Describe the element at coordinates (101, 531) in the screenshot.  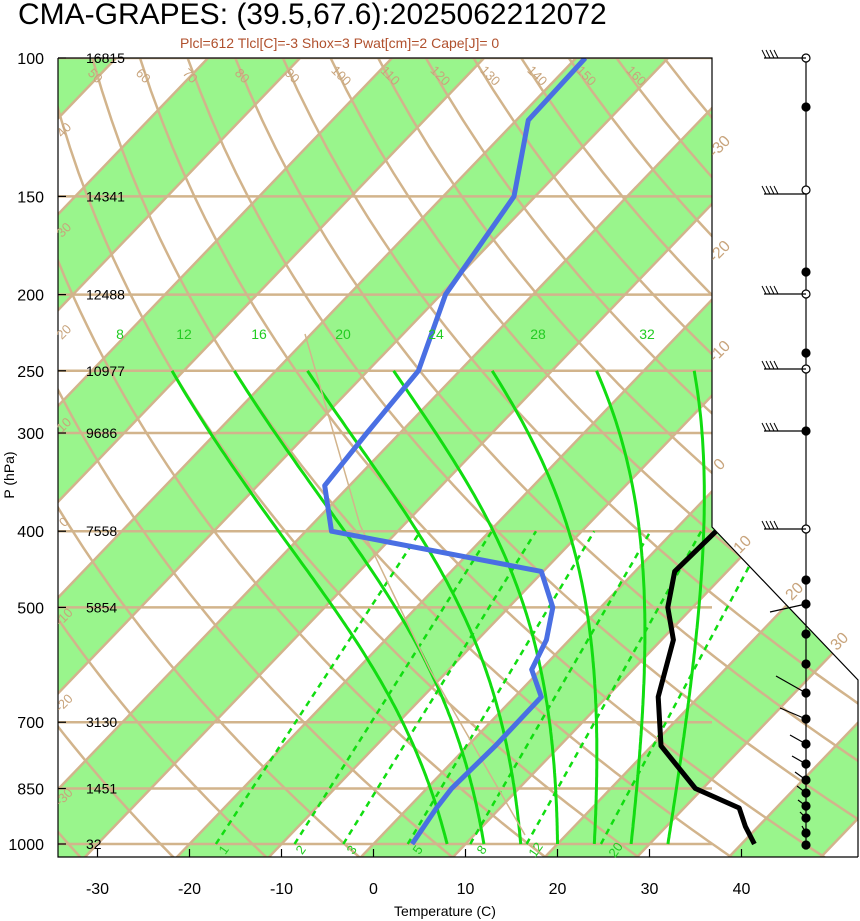
I see `height-label: 7558` at that location.